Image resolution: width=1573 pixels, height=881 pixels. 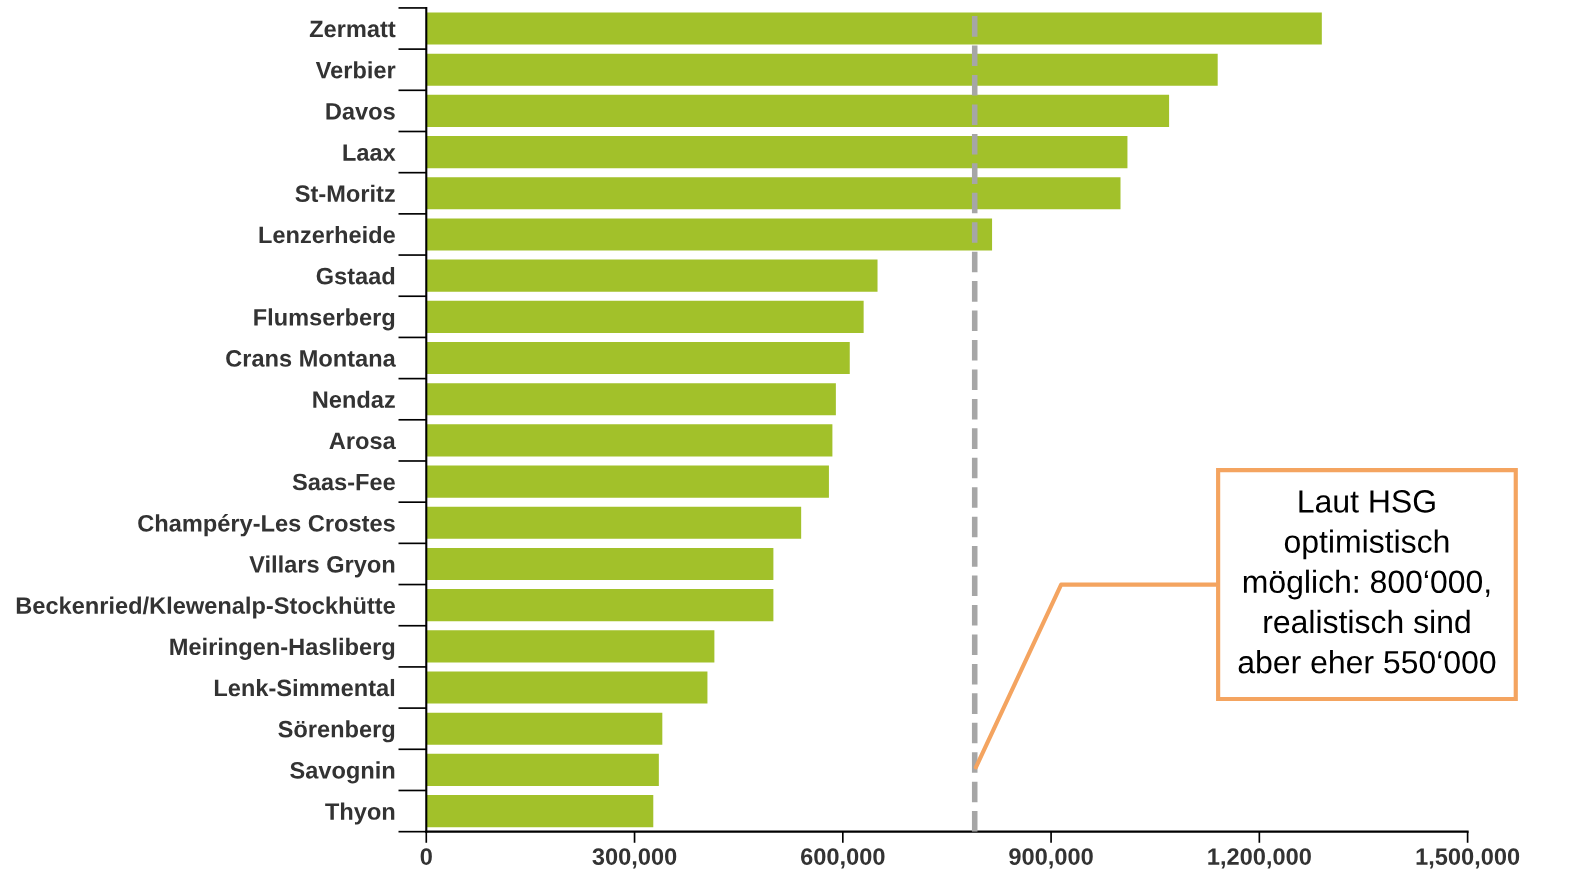 I want to click on y-tick-label: Davos, so click(x=360, y=111).